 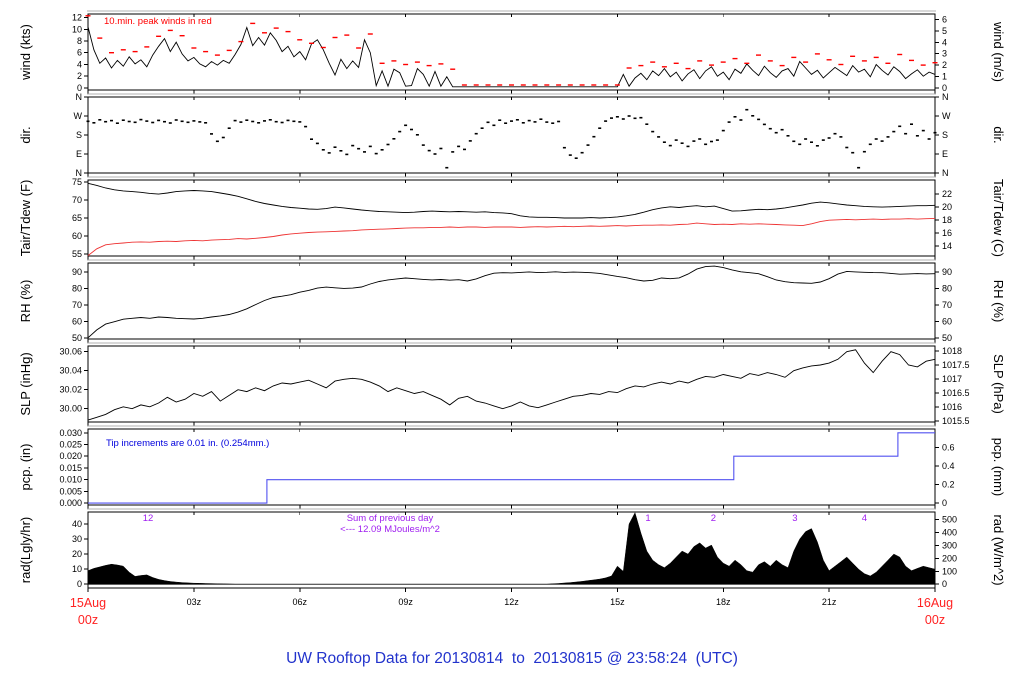 What do you see at coordinates (77, 569) in the screenshot?
I see `rad-left-tick-label: 10` at bounding box center [77, 569].